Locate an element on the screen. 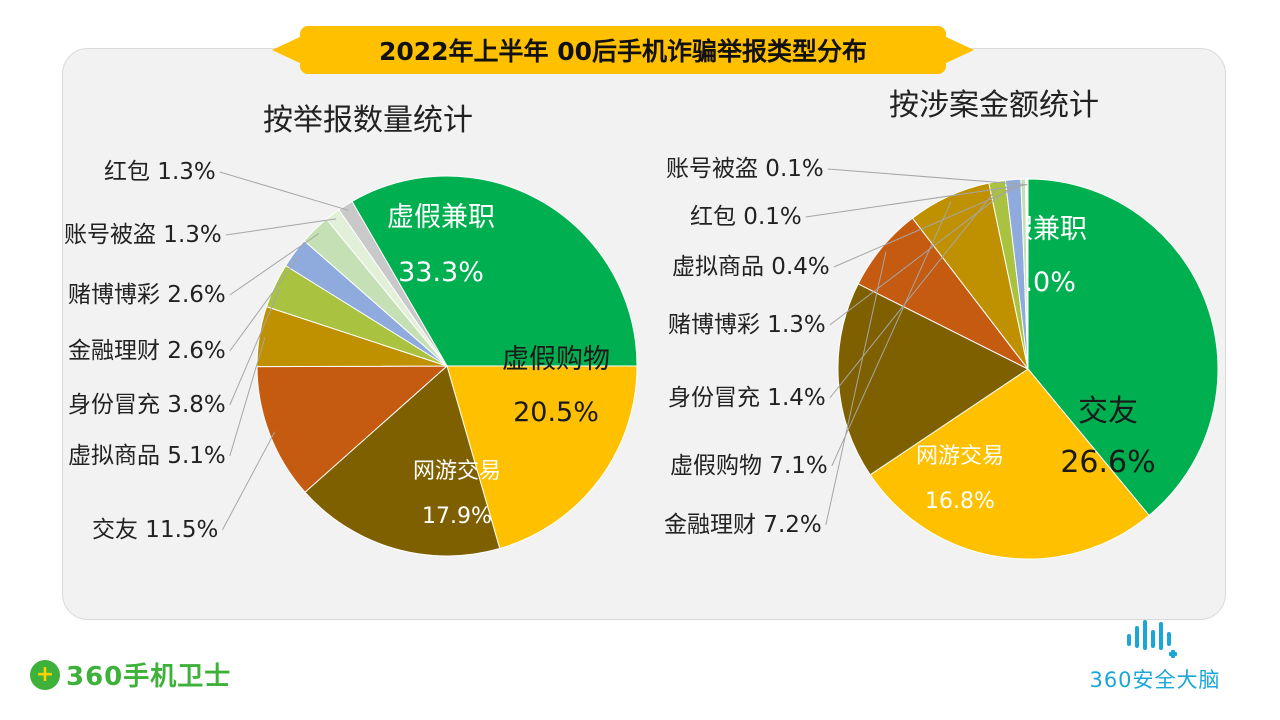 The height and width of the screenshot is (720, 1280). brain-wave-icon is located at coordinates (1152, 639).